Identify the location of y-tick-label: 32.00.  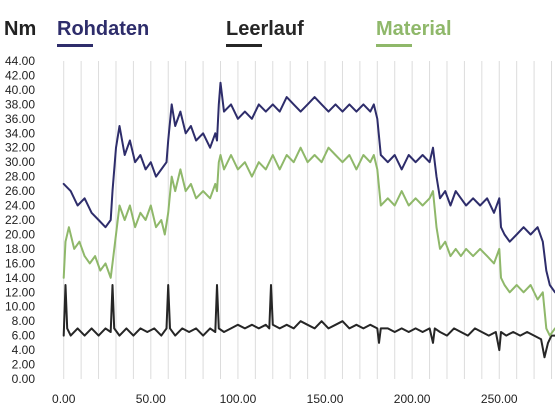
(20, 148).